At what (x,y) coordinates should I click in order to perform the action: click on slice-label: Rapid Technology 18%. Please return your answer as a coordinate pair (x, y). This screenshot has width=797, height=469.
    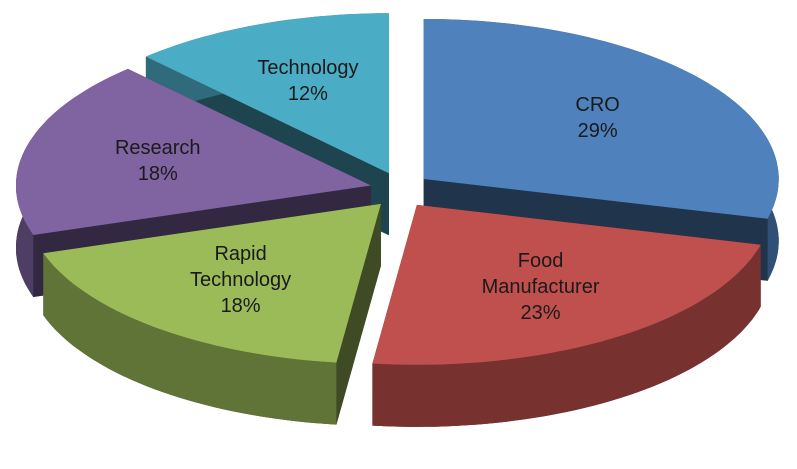
    Looking at the image, I should click on (241, 280).